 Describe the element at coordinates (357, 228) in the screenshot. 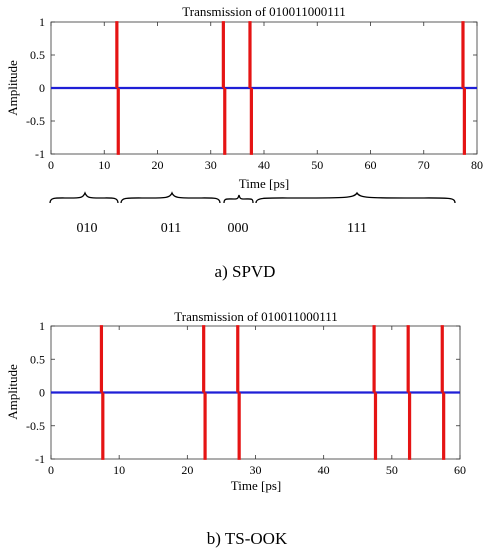

I see `bits-111-label: 111` at that location.